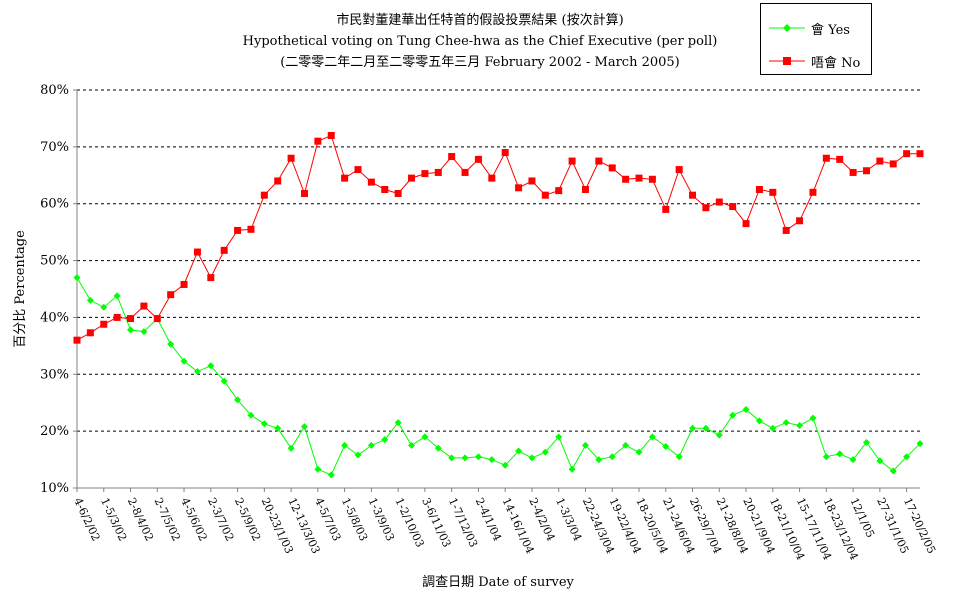  Describe the element at coordinates (830, 30) in the screenshot. I see `legend-yes-label: 會 Yes` at that location.